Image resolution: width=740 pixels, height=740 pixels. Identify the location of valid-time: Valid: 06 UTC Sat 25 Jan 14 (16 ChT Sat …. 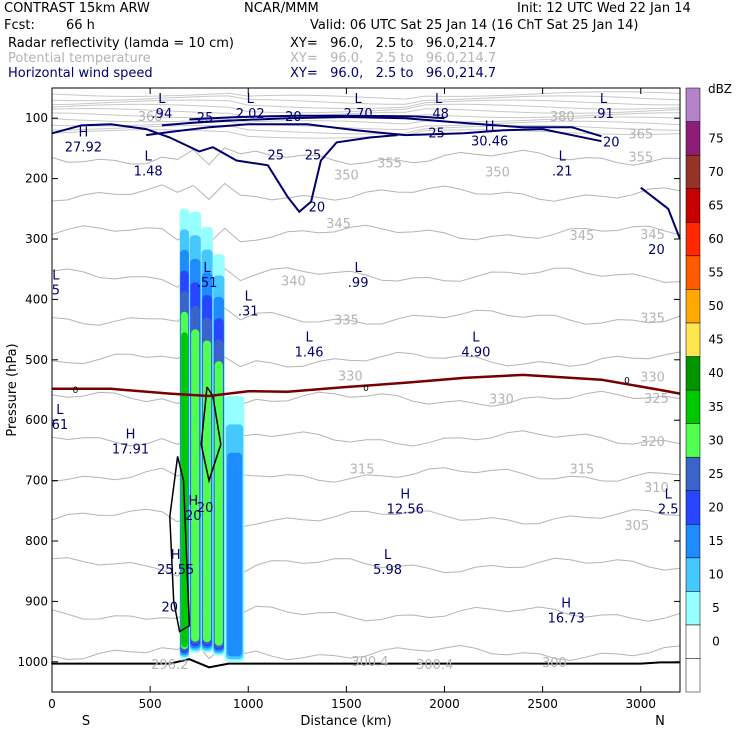
(474, 25).